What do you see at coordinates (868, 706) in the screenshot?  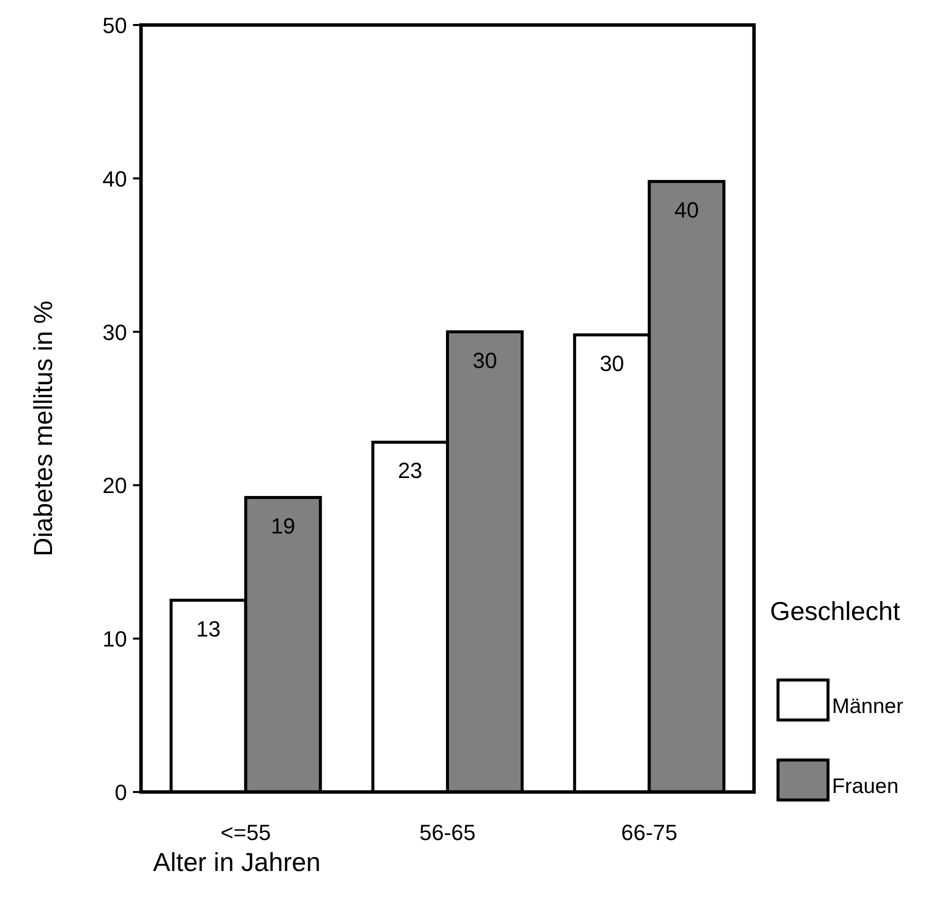 I see `legend-label: Männer` at bounding box center [868, 706].